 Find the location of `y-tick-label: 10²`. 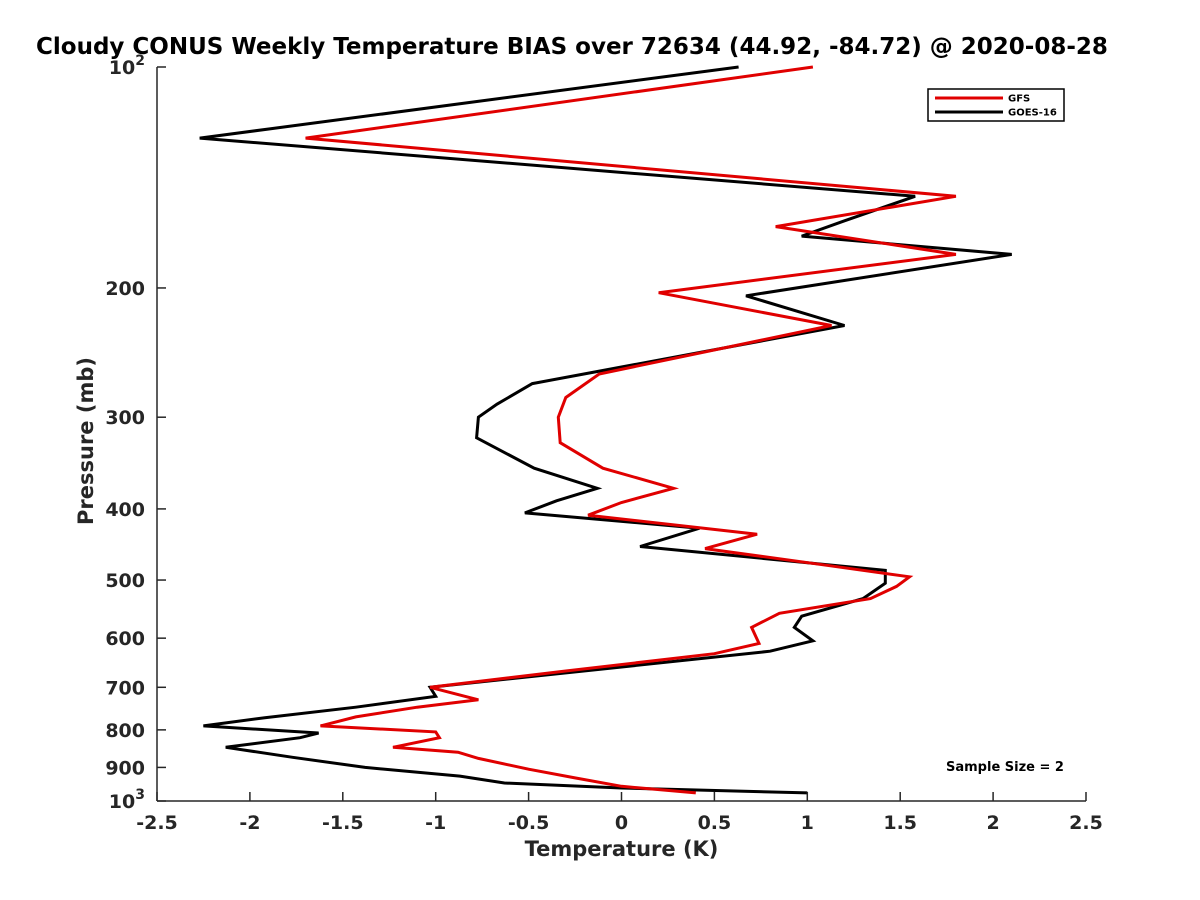

y-tick-label: 10² is located at coordinates (127, 66).